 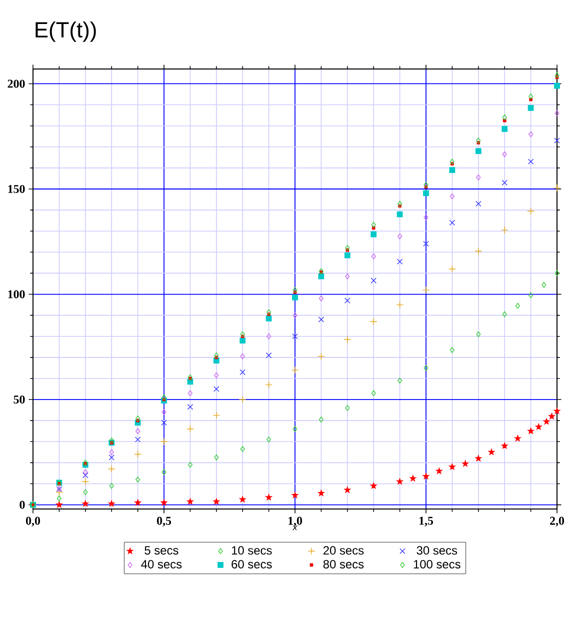 I want to click on legend-label: 10 secs, so click(x=252, y=550).